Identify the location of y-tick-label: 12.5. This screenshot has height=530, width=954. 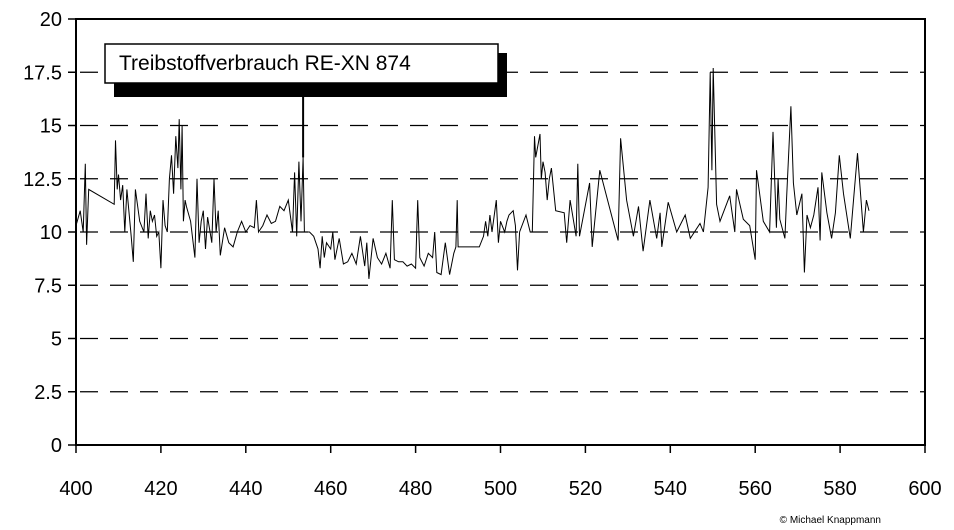
(42, 180).